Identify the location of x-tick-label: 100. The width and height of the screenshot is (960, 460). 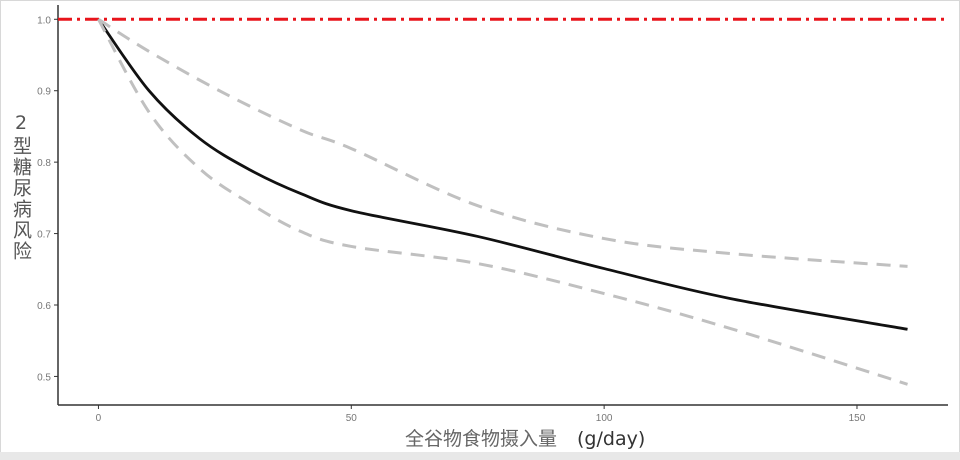
(604, 418).